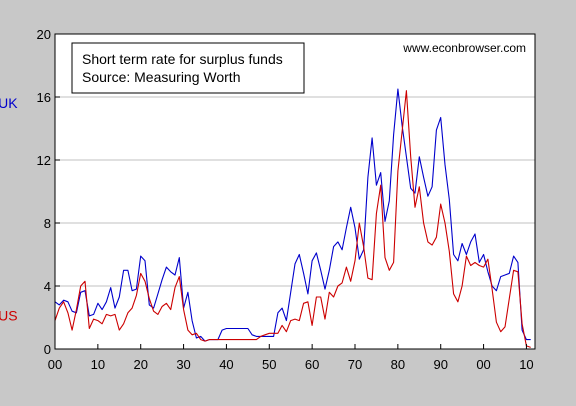 This screenshot has height=406, width=576. Describe the element at coordinates (440, 364) in the screenshot. I see `x-tick-label: 90` at that location.